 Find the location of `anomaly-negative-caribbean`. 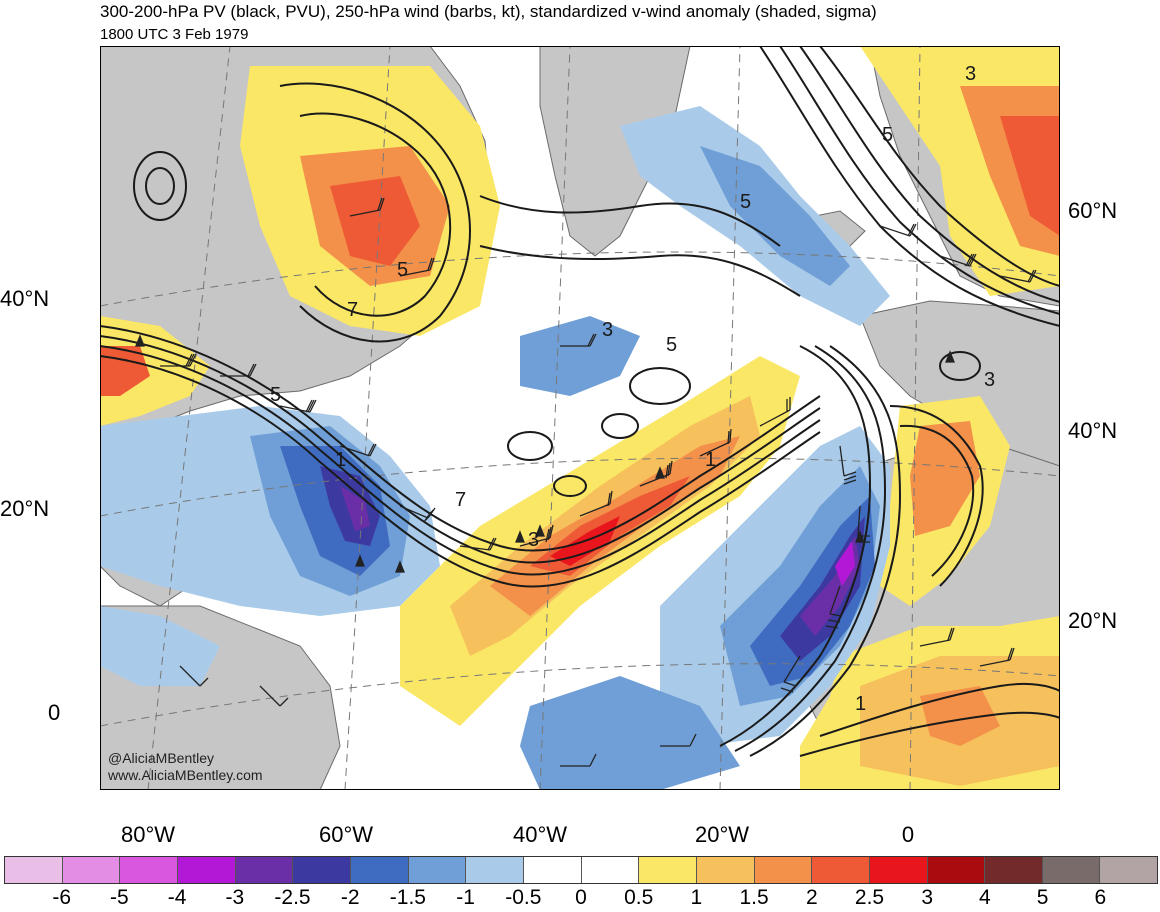

anomaly-negative-caribbean is located at coordinates (160, 646).